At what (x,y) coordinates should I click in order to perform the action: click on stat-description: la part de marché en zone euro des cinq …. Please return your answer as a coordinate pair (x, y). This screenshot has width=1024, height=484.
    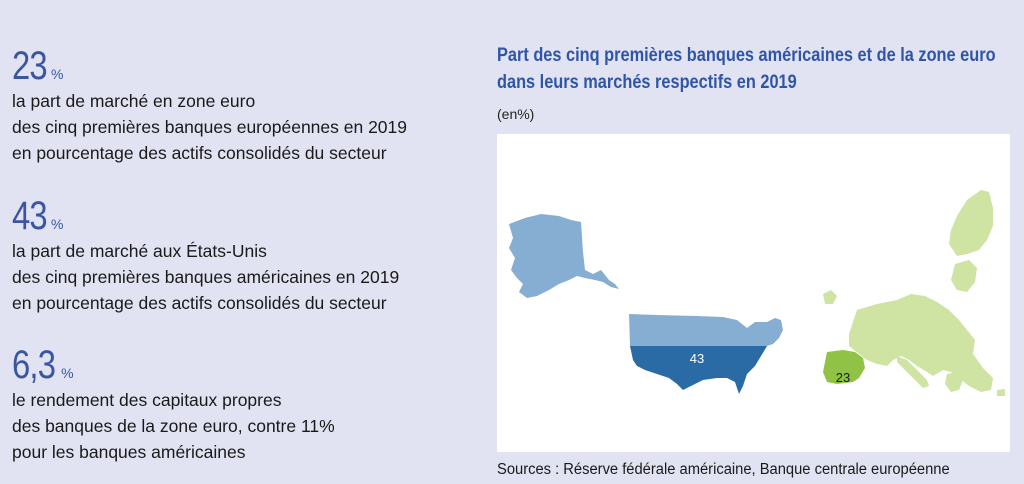
    Looking at the image, I should click on (209, 127).